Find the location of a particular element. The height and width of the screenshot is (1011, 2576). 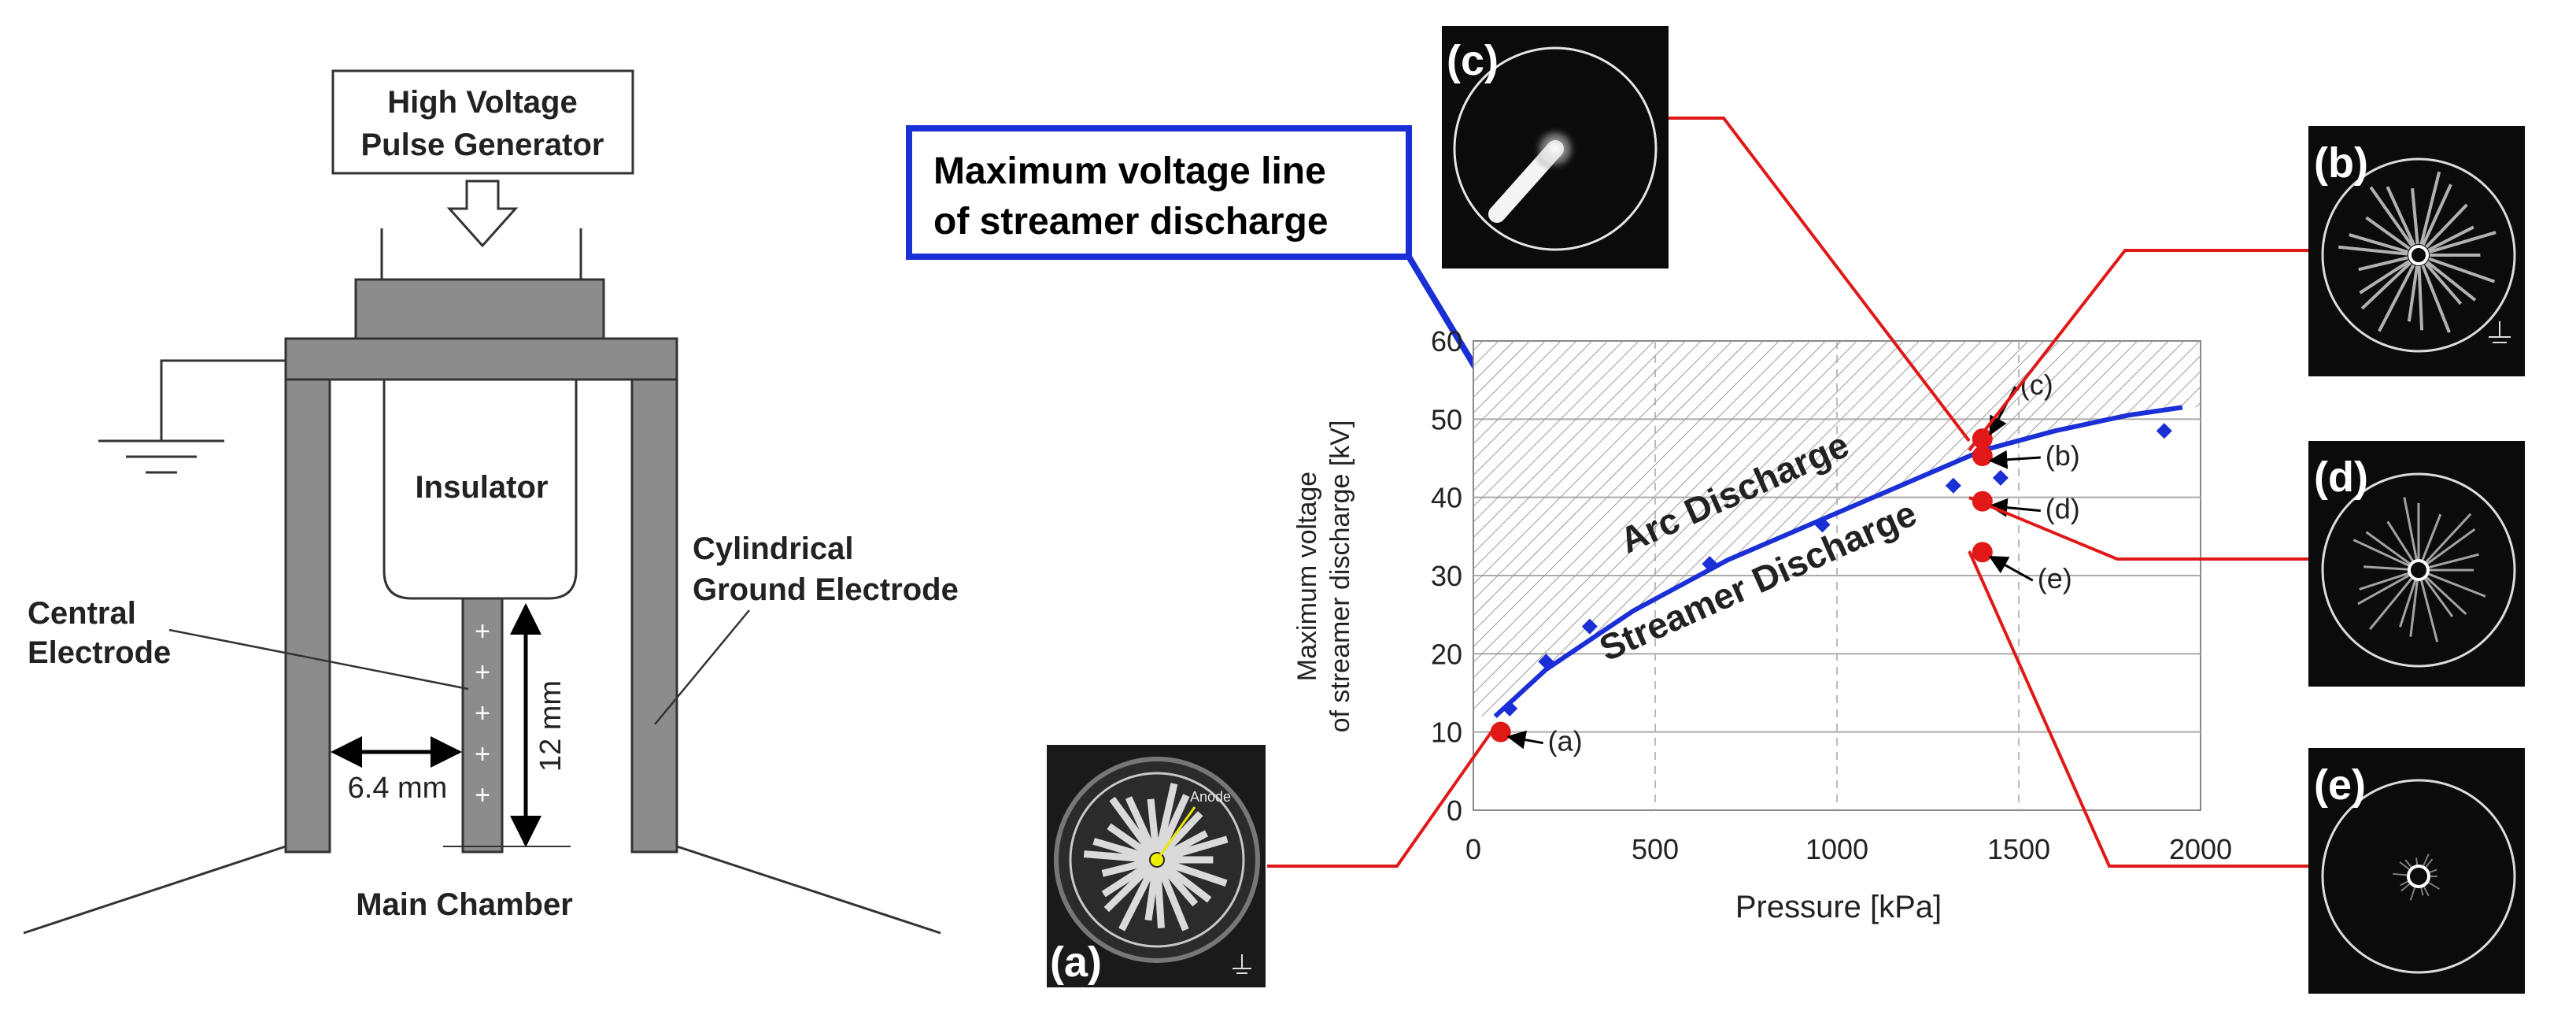

insulator-body is located at coordinates (480, 489).